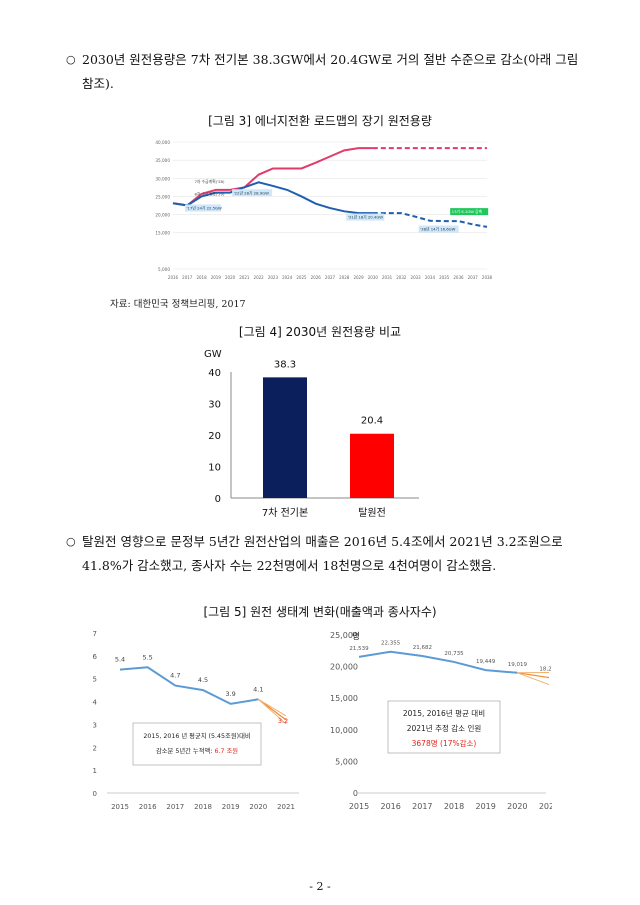  I want to click on annotation-label: 8차 수급계획('29), so click(210, 194).